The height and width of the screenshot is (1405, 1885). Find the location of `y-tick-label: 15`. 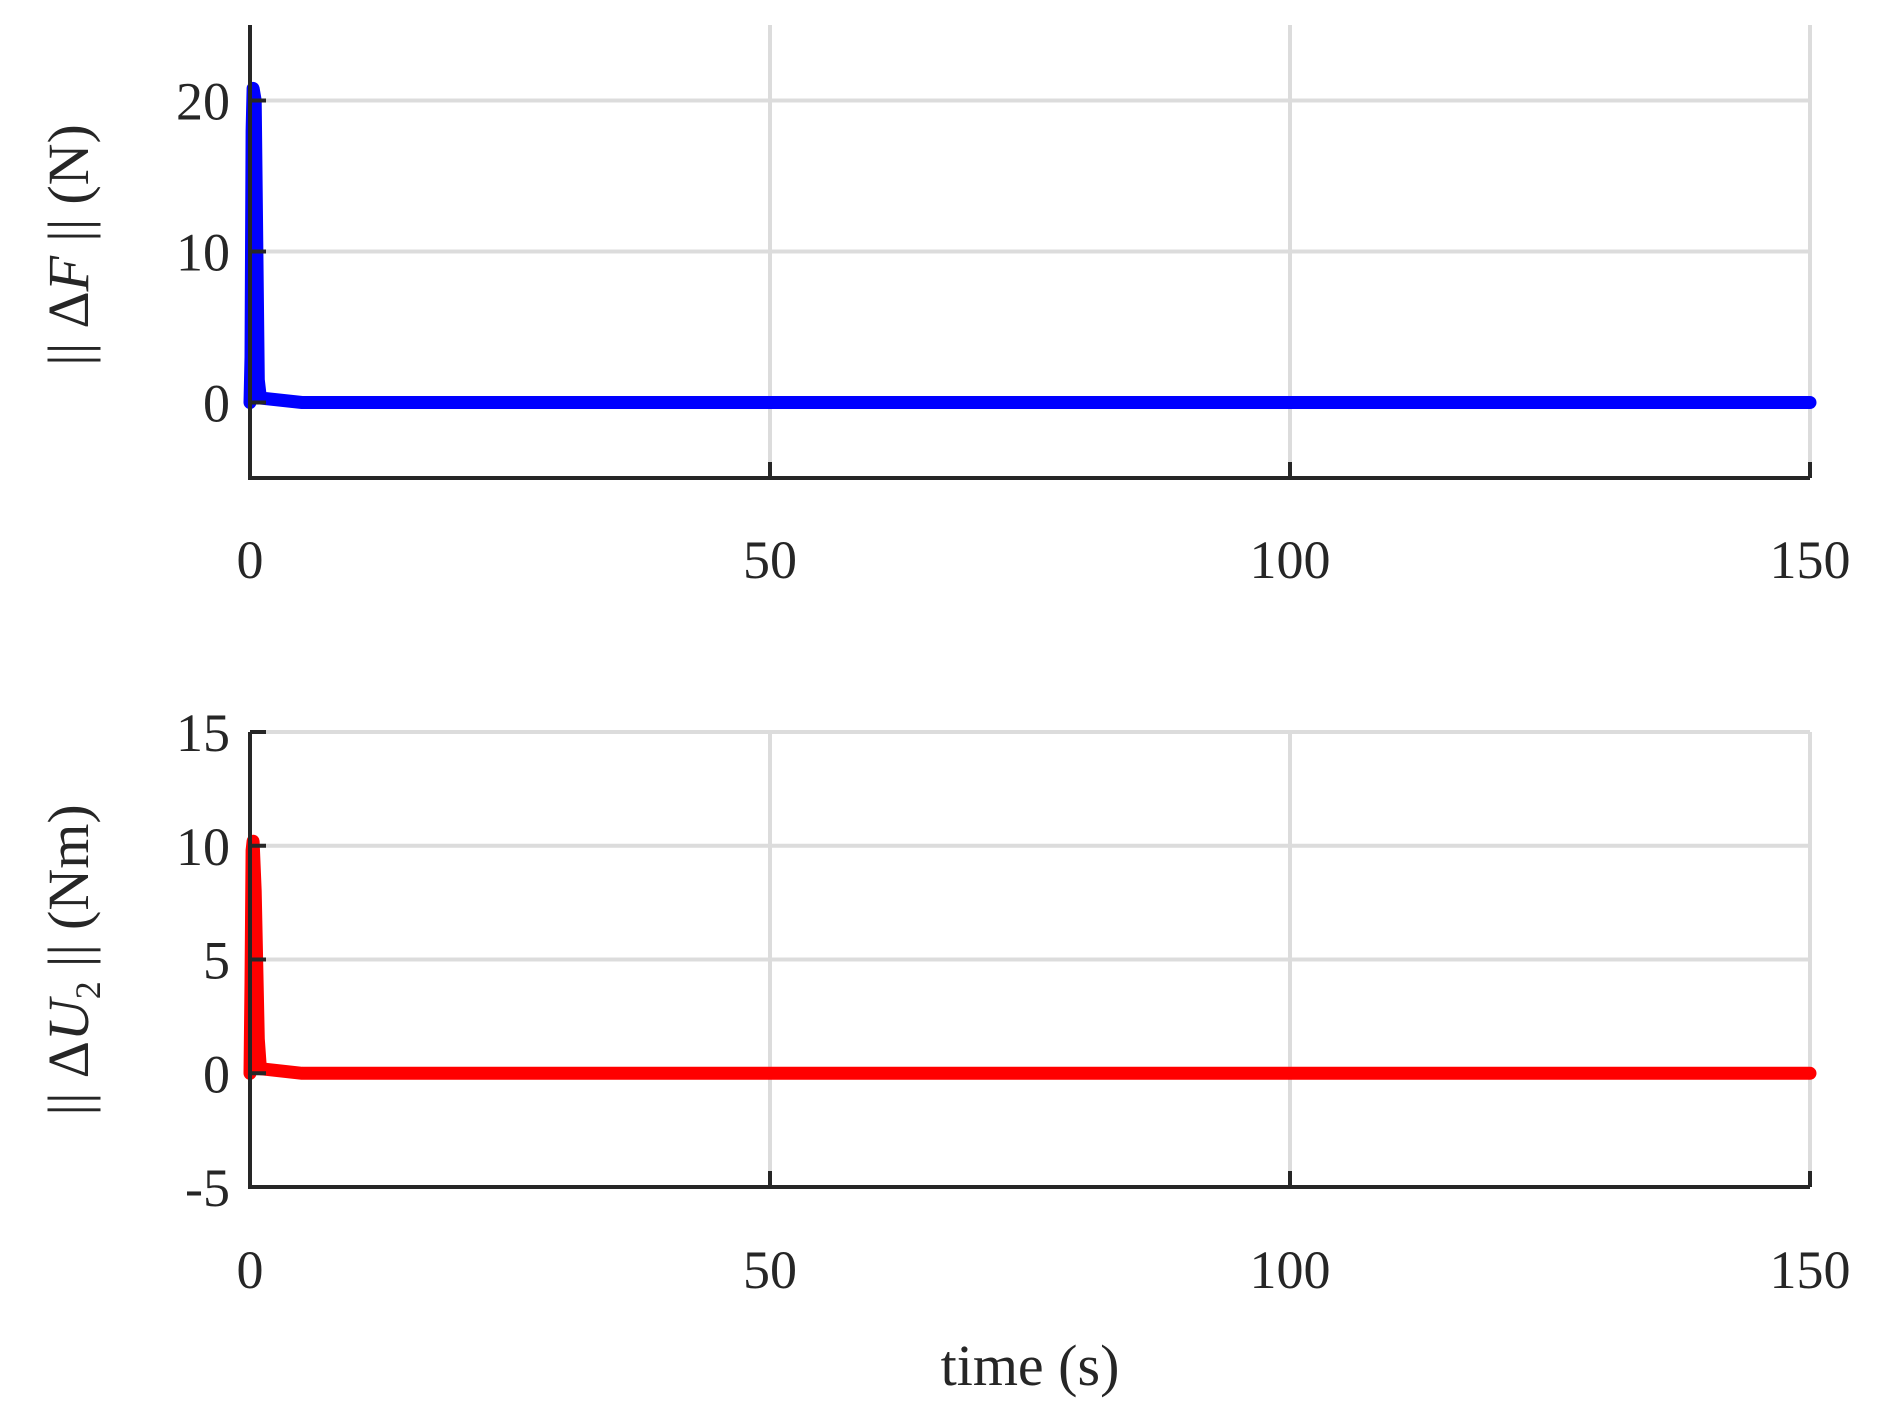

y-tick-label: 15 is located at coordinates (203, 733).